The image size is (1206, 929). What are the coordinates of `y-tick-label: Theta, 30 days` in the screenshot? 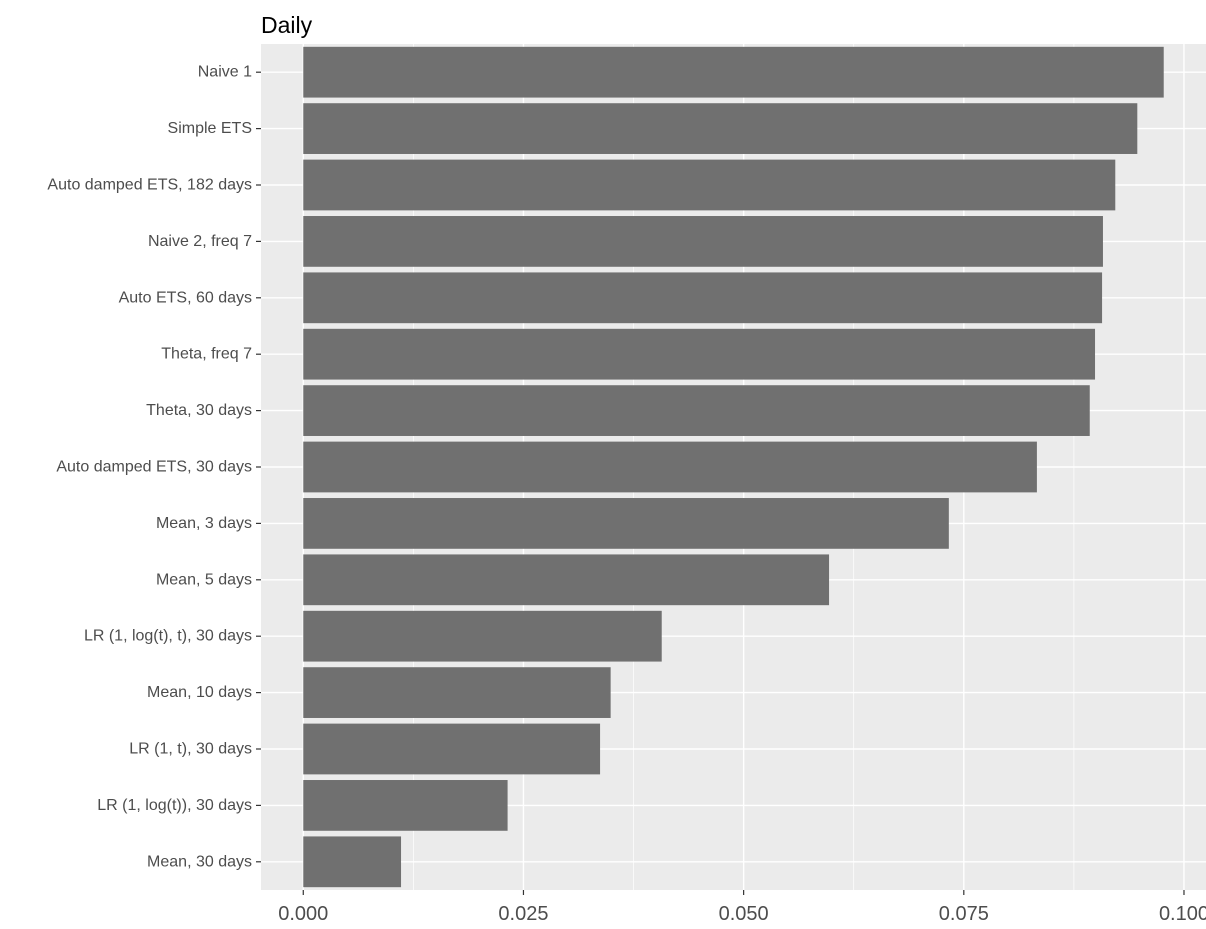 It's located at (199, 410).